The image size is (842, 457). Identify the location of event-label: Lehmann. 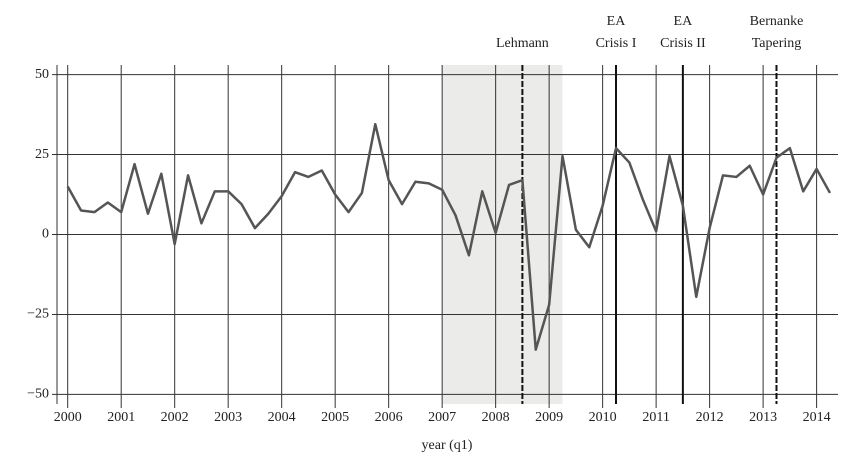
(522, 43).